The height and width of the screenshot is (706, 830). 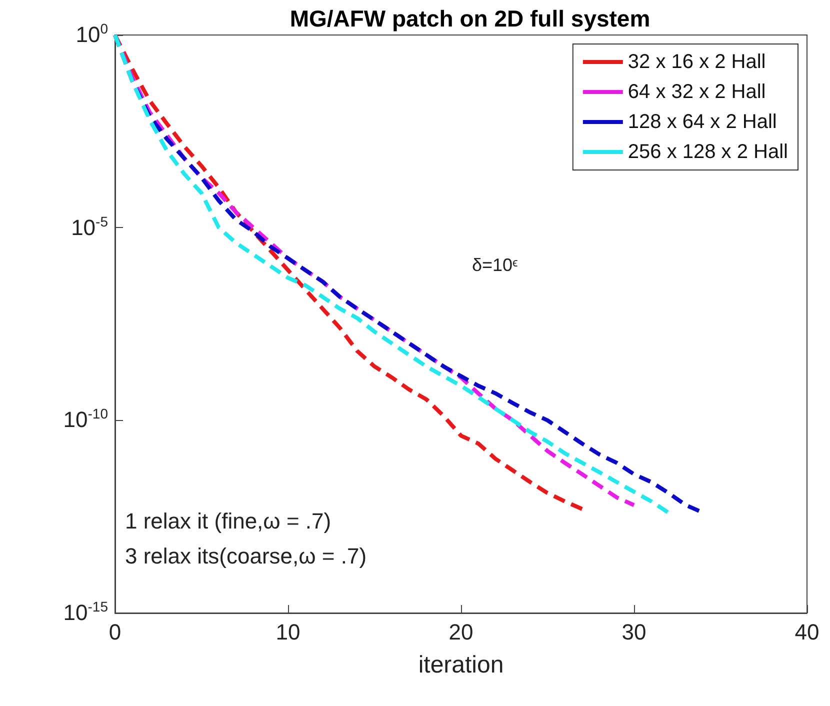 I want to click on x-tick-label: 30, so click(x=634, y=632).